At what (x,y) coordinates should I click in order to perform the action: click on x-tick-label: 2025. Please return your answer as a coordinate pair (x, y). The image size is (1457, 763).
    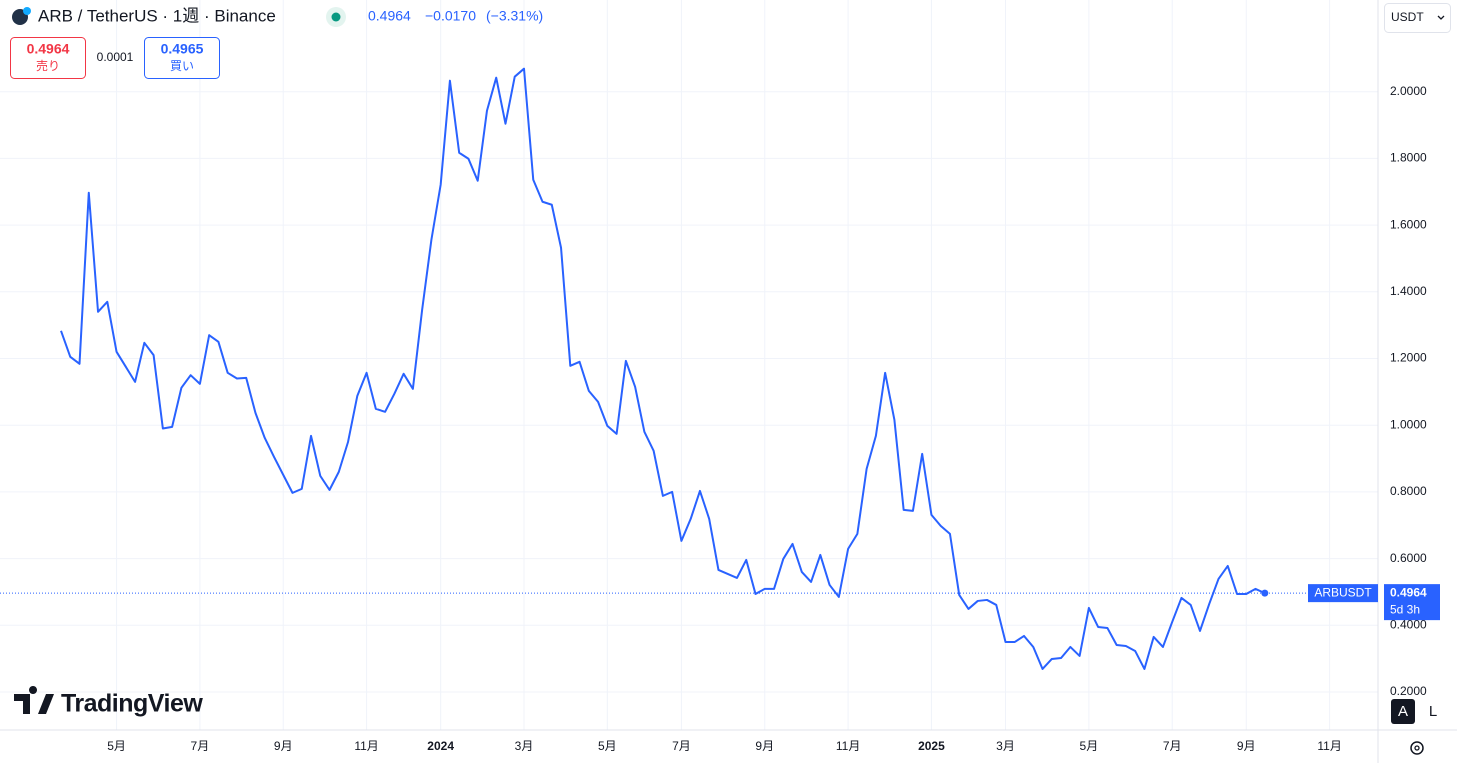
    Looking at the image, I should click on (931, 746).